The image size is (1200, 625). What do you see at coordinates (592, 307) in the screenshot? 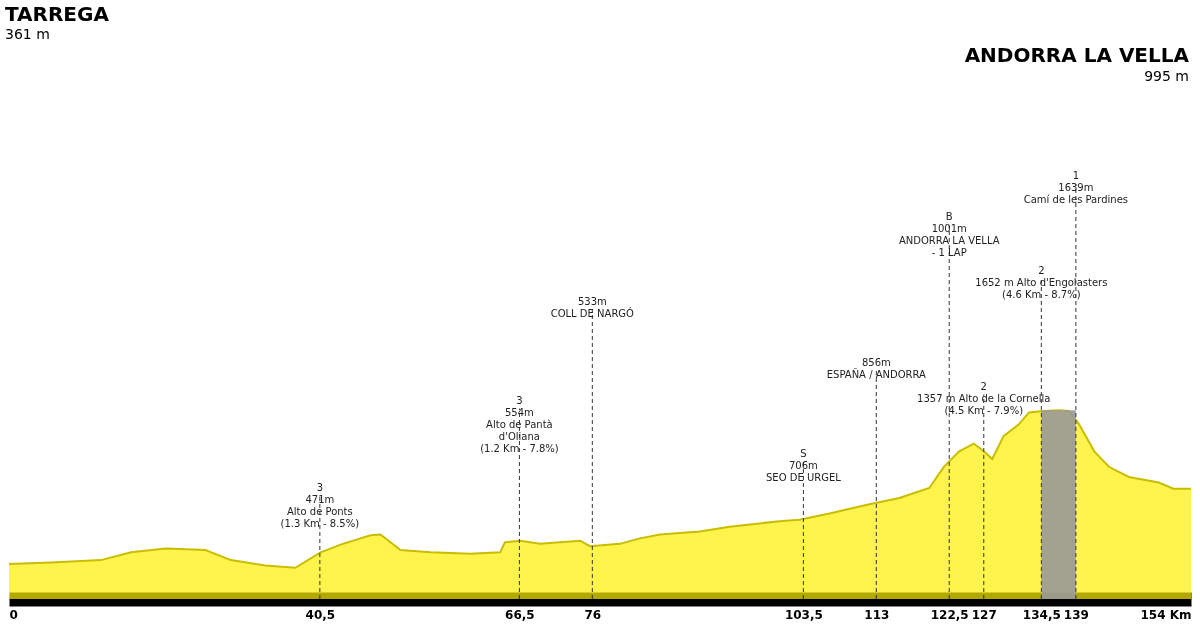
I see `ref-line-label: 533m COLL DE NARGÓ` at bounding box center [592, 307].